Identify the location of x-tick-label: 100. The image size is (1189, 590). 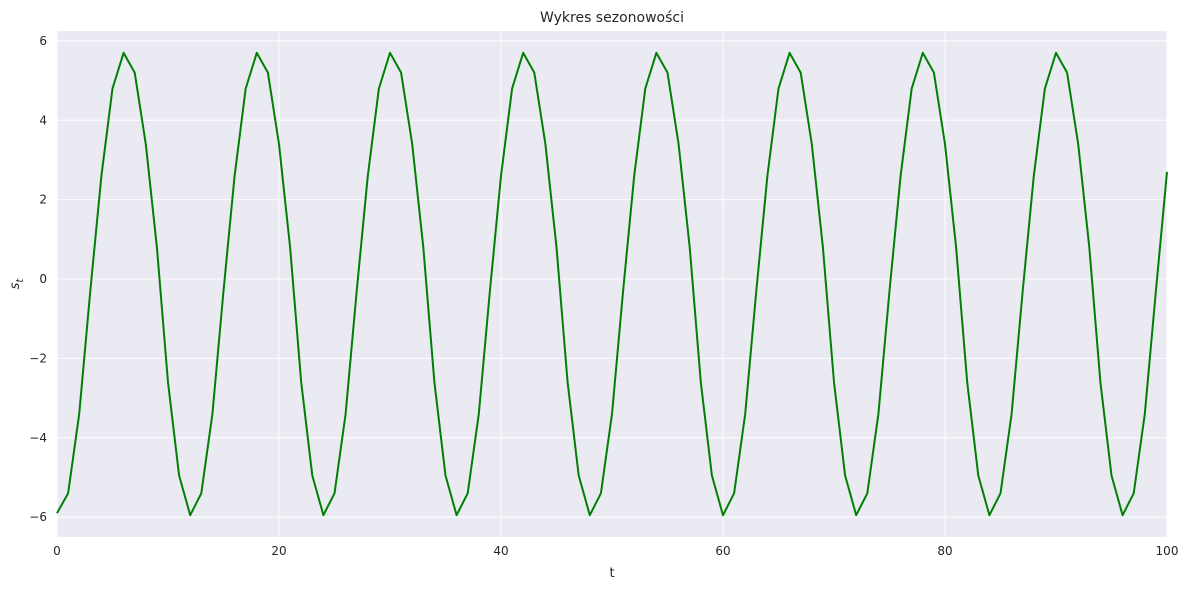
(1167, 551).